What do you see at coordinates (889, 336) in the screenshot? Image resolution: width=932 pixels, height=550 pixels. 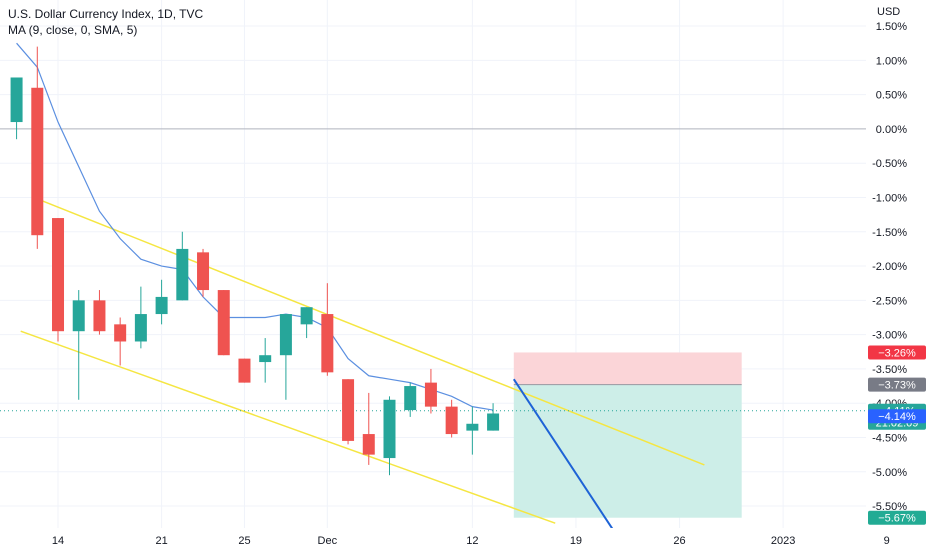 I see `y-tick-label: -3.00%` at bounding box center [889, 336].